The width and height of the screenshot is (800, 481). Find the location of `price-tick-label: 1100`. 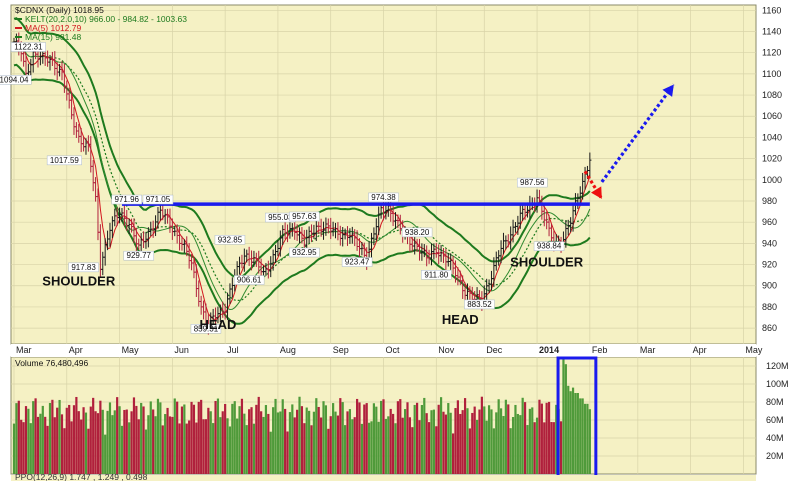

price-tick-label: 1100 is located at coordinates (771, 74).